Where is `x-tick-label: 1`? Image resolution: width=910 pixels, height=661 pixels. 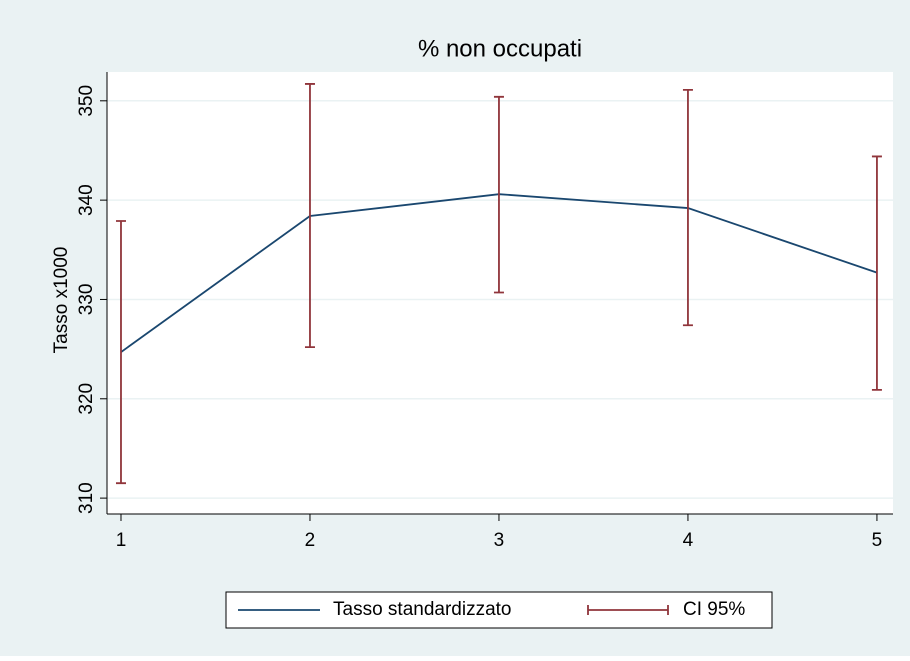 x-tick-label: 1 is located at coordinates (121, 540).